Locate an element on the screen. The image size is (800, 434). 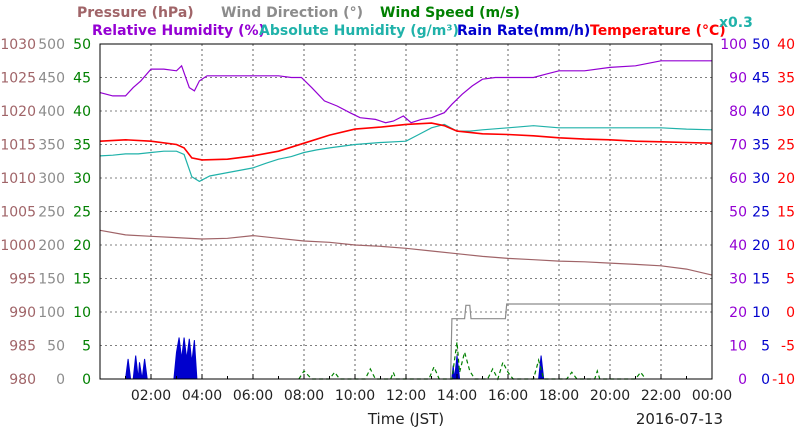
left-tick-pressure: 1010 is located at coordinates (18, 179).